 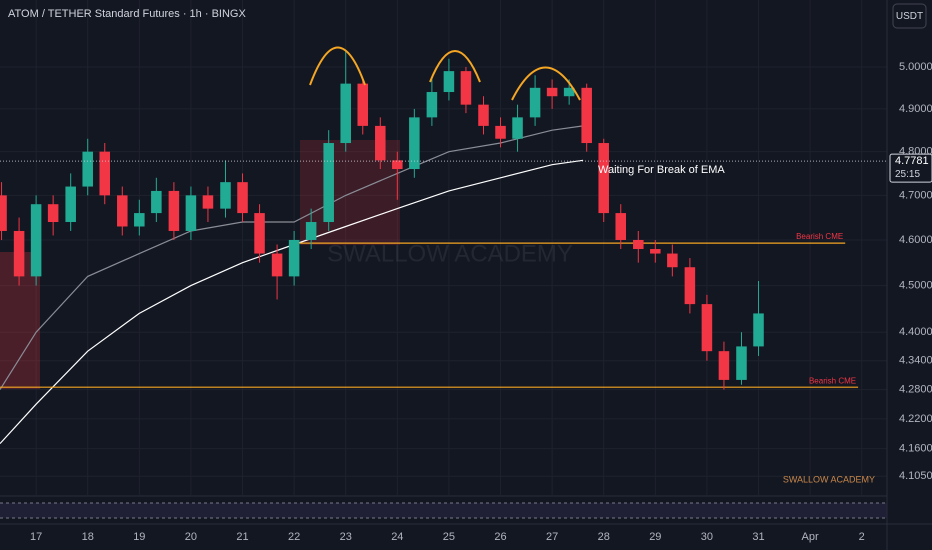 I want to click on x-tick-label: 24, so click(x=397, y=537).